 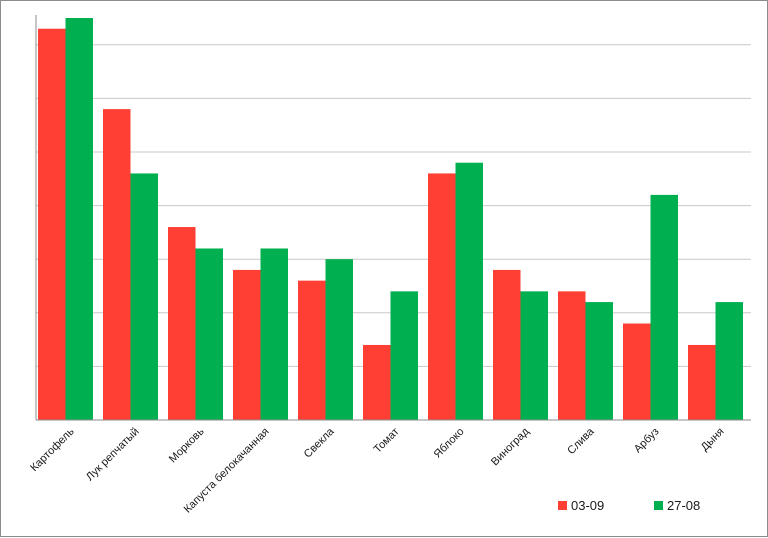 I want to click on x-tick-label: Яблоко, so click(x=449, y=443).